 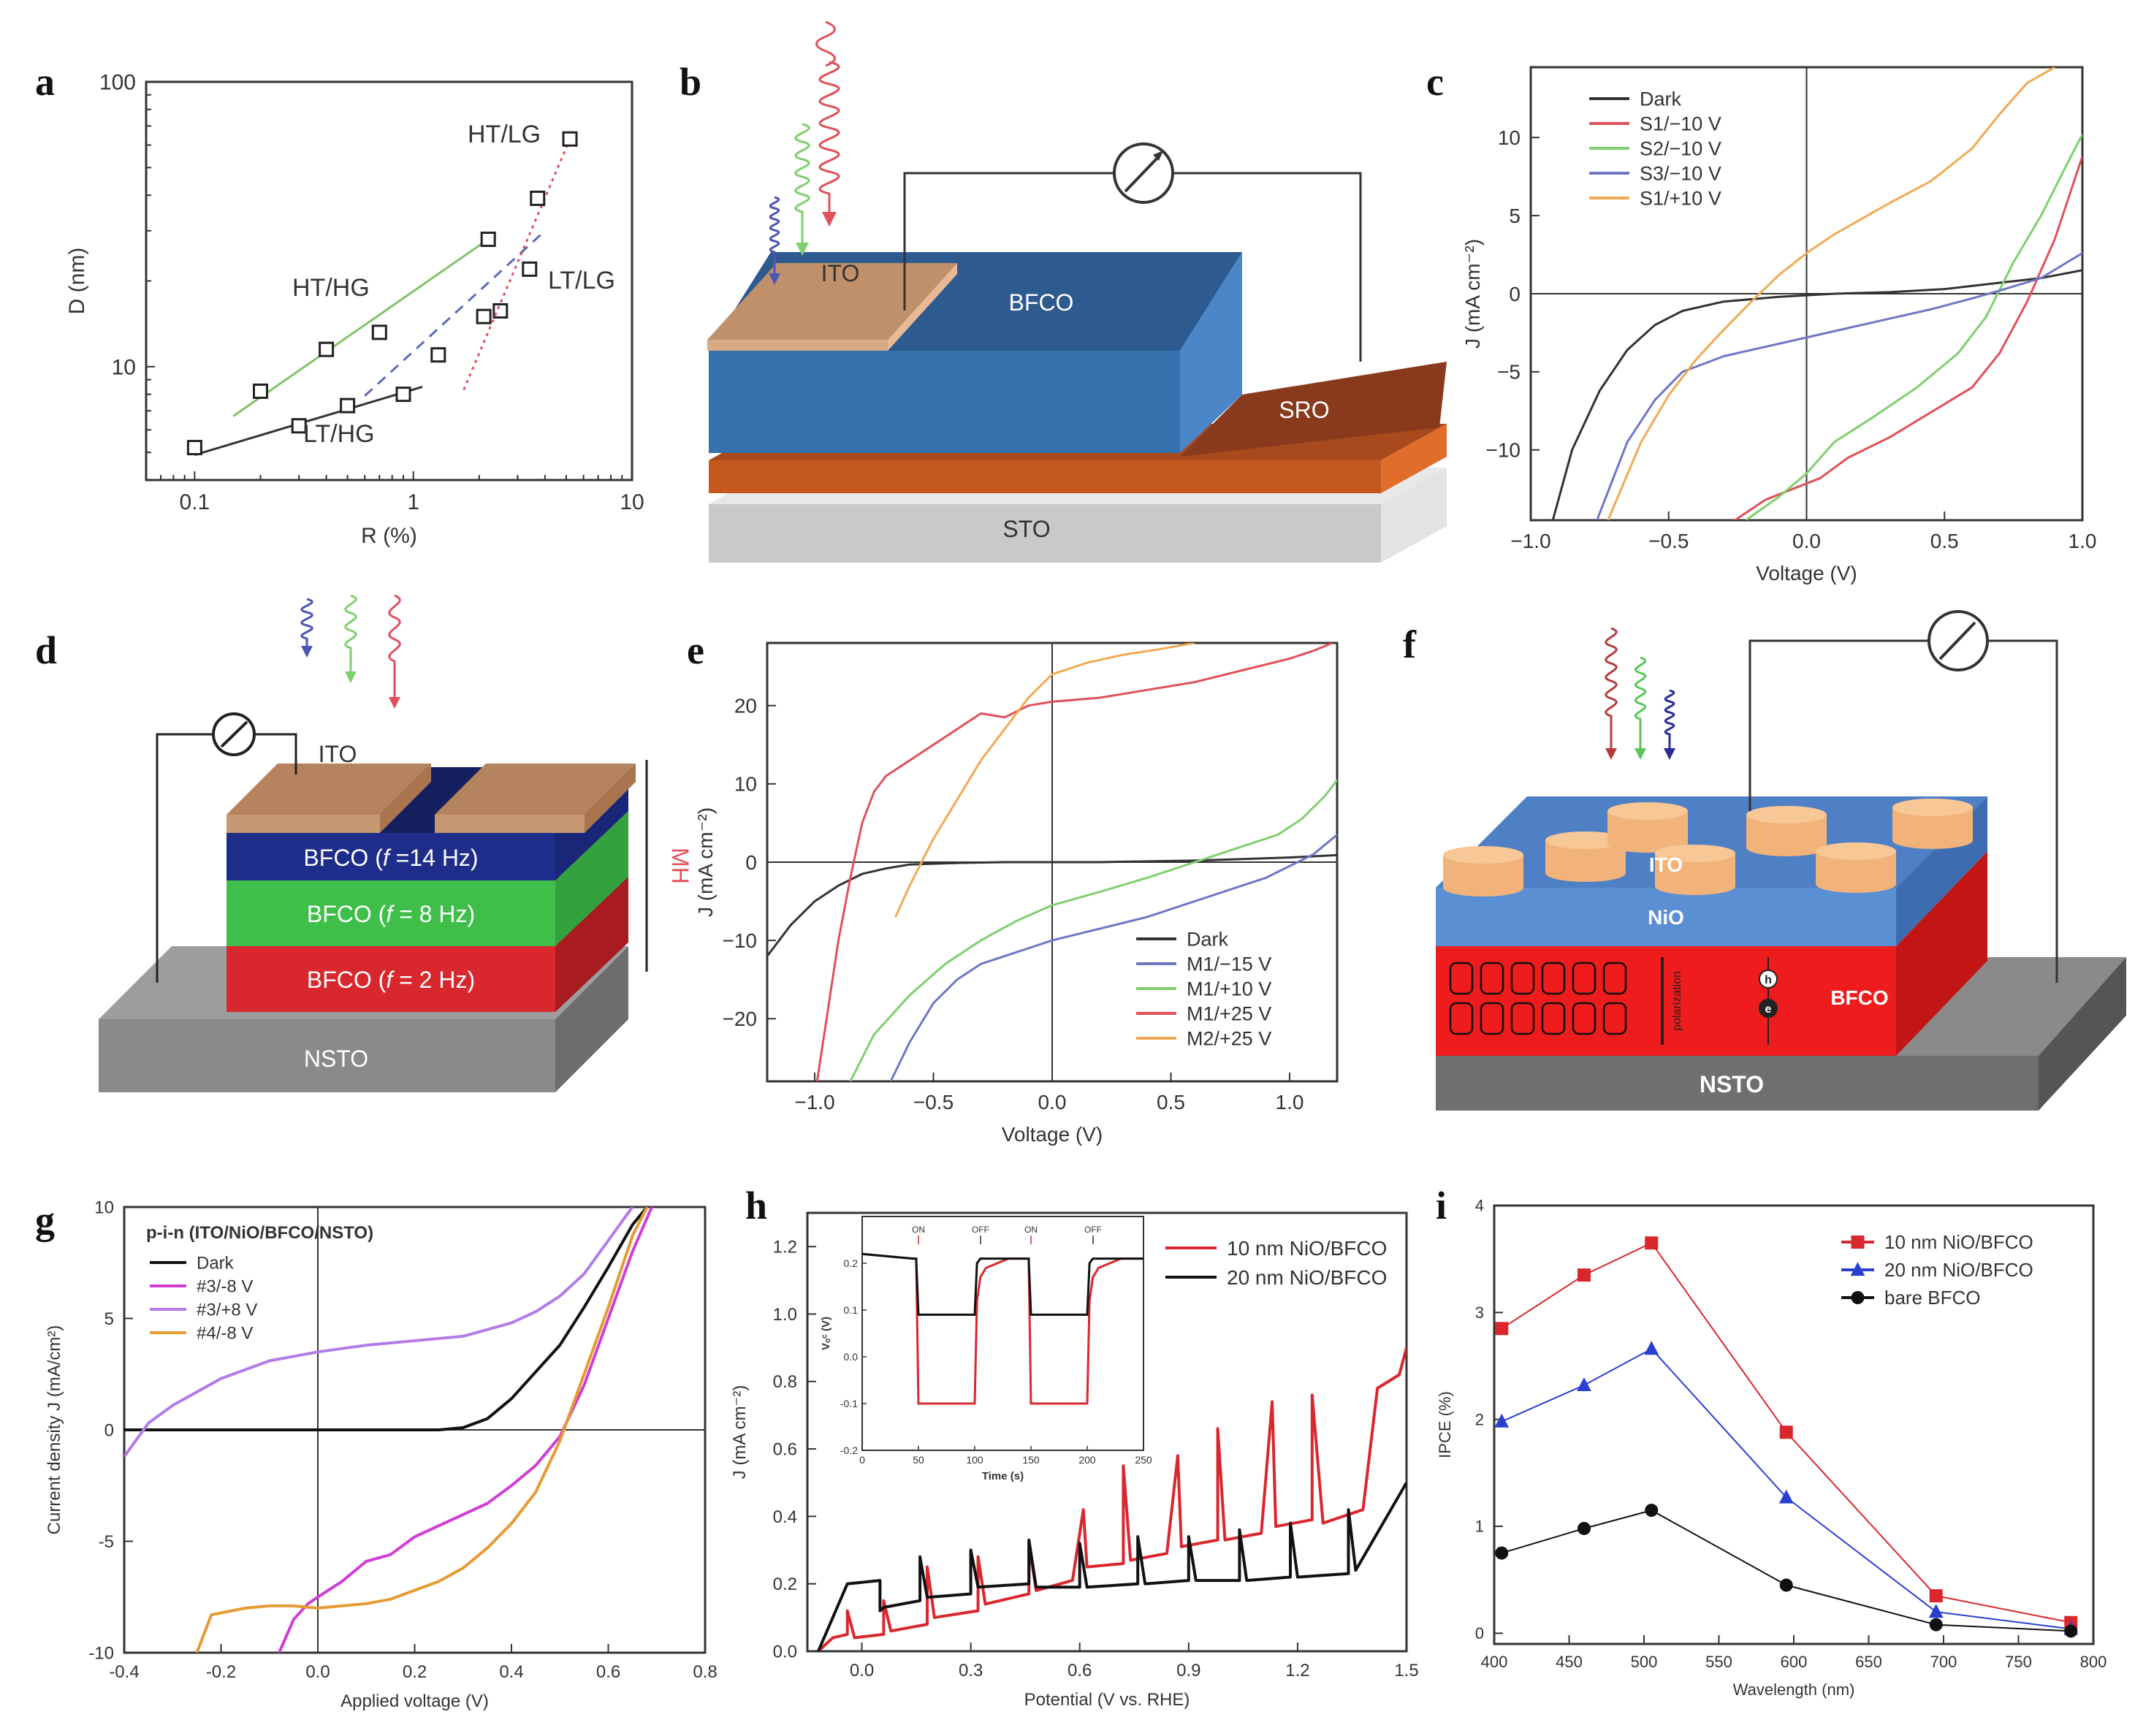 I want to click on panel-letter-d: d, so click(x=46, y=650).